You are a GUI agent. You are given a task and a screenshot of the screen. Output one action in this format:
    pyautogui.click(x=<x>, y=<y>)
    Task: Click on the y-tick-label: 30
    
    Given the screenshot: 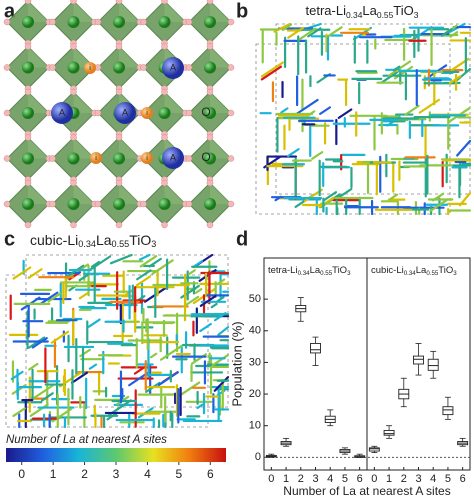 What is the action you would take?
    pyautogui.click(x=255, y=362)
    